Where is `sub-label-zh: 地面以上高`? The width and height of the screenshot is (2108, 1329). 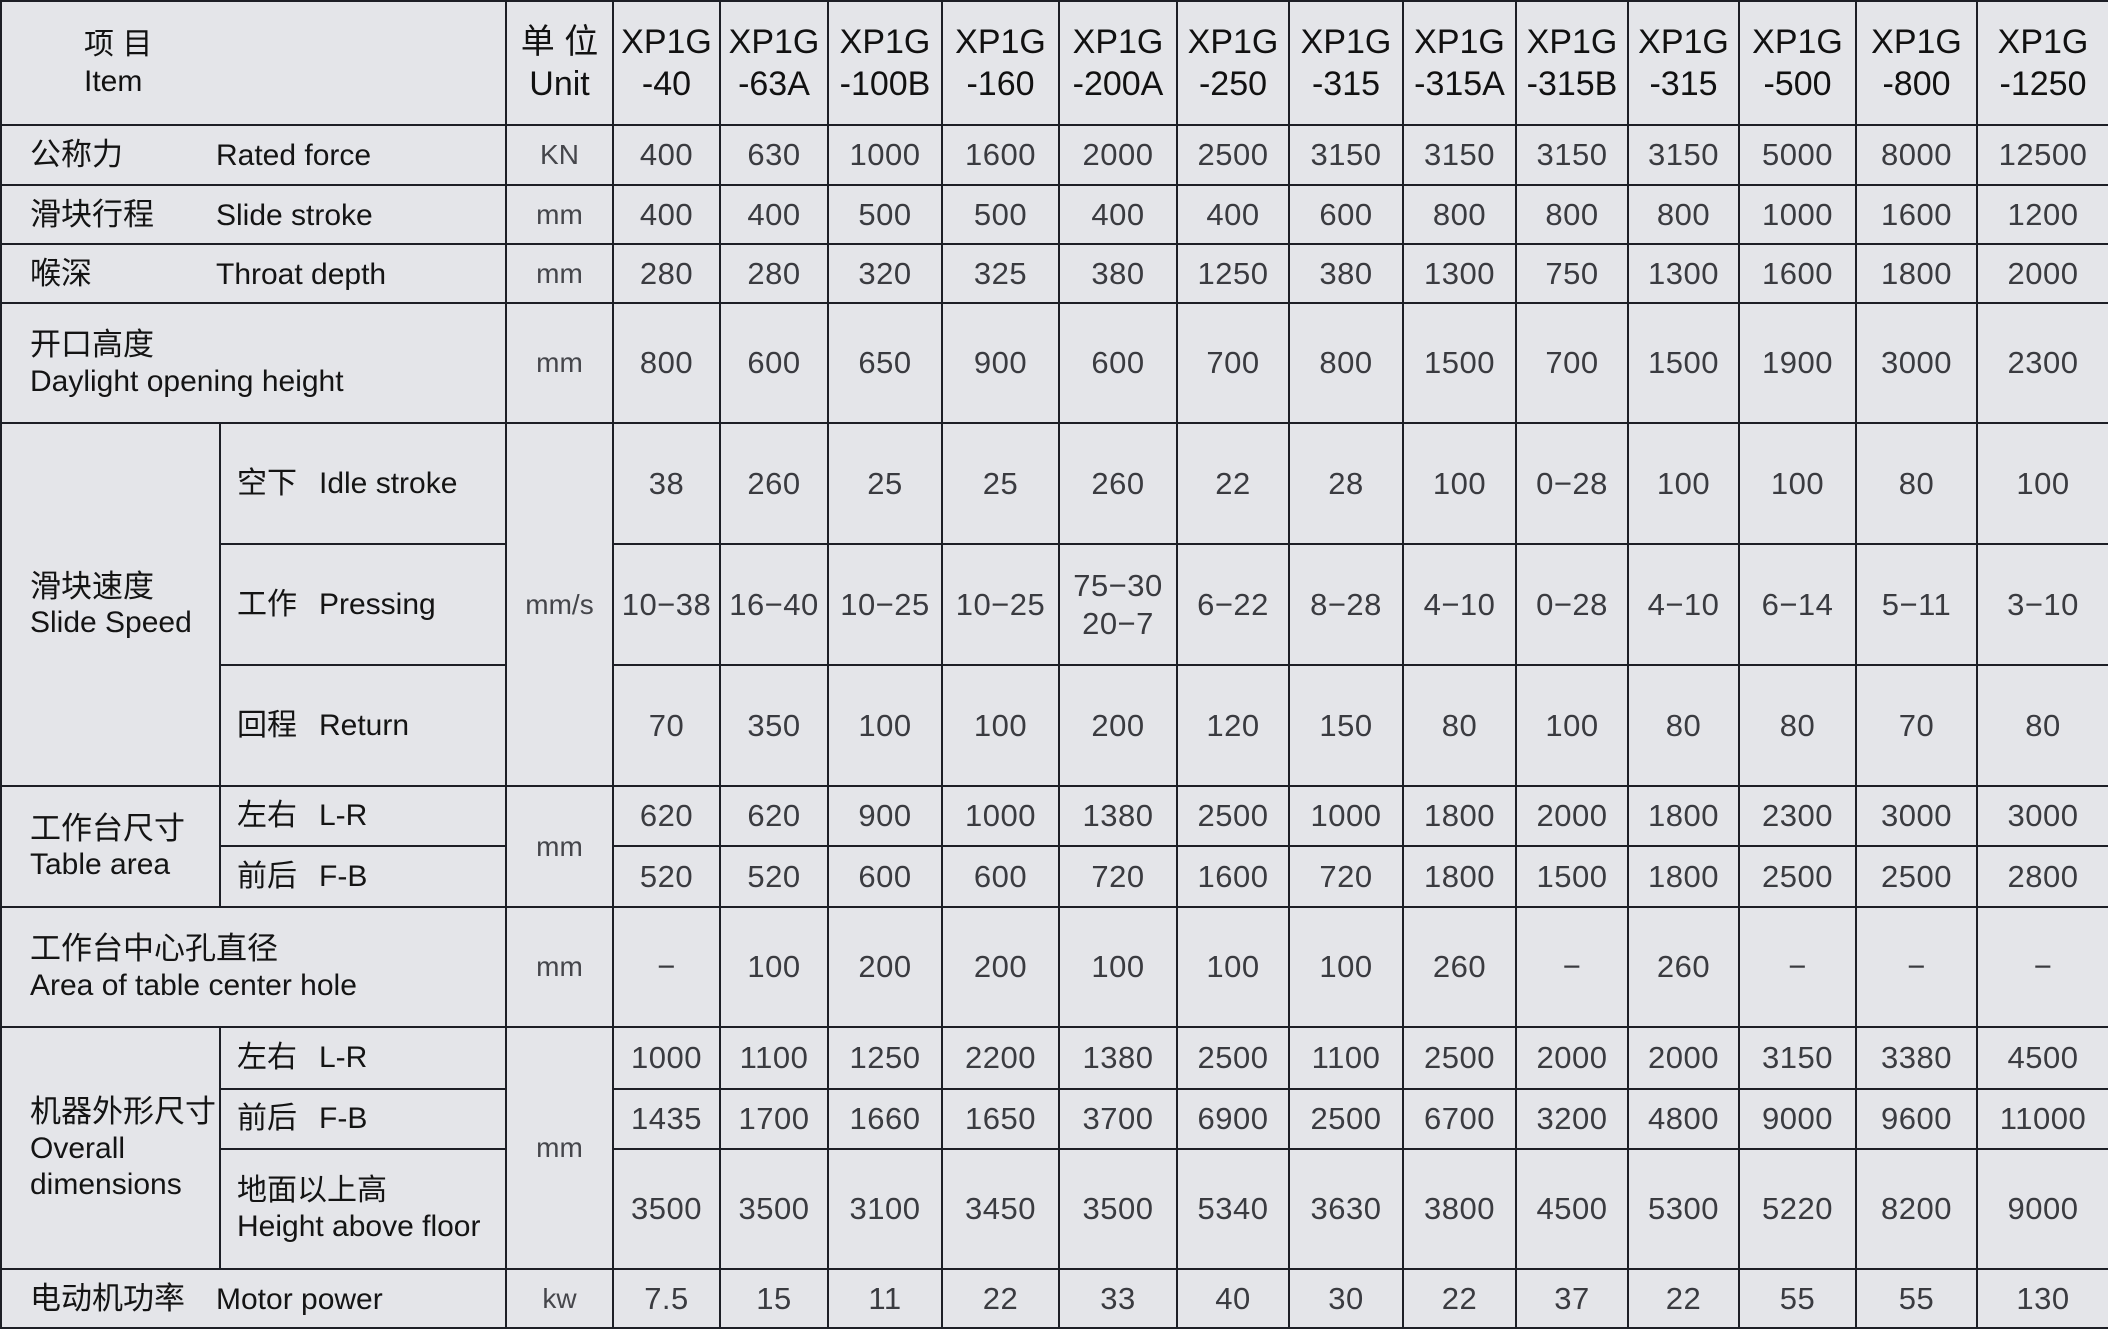
sub-label-zh: 地面以上高 is located at coordinates (312, 1190).